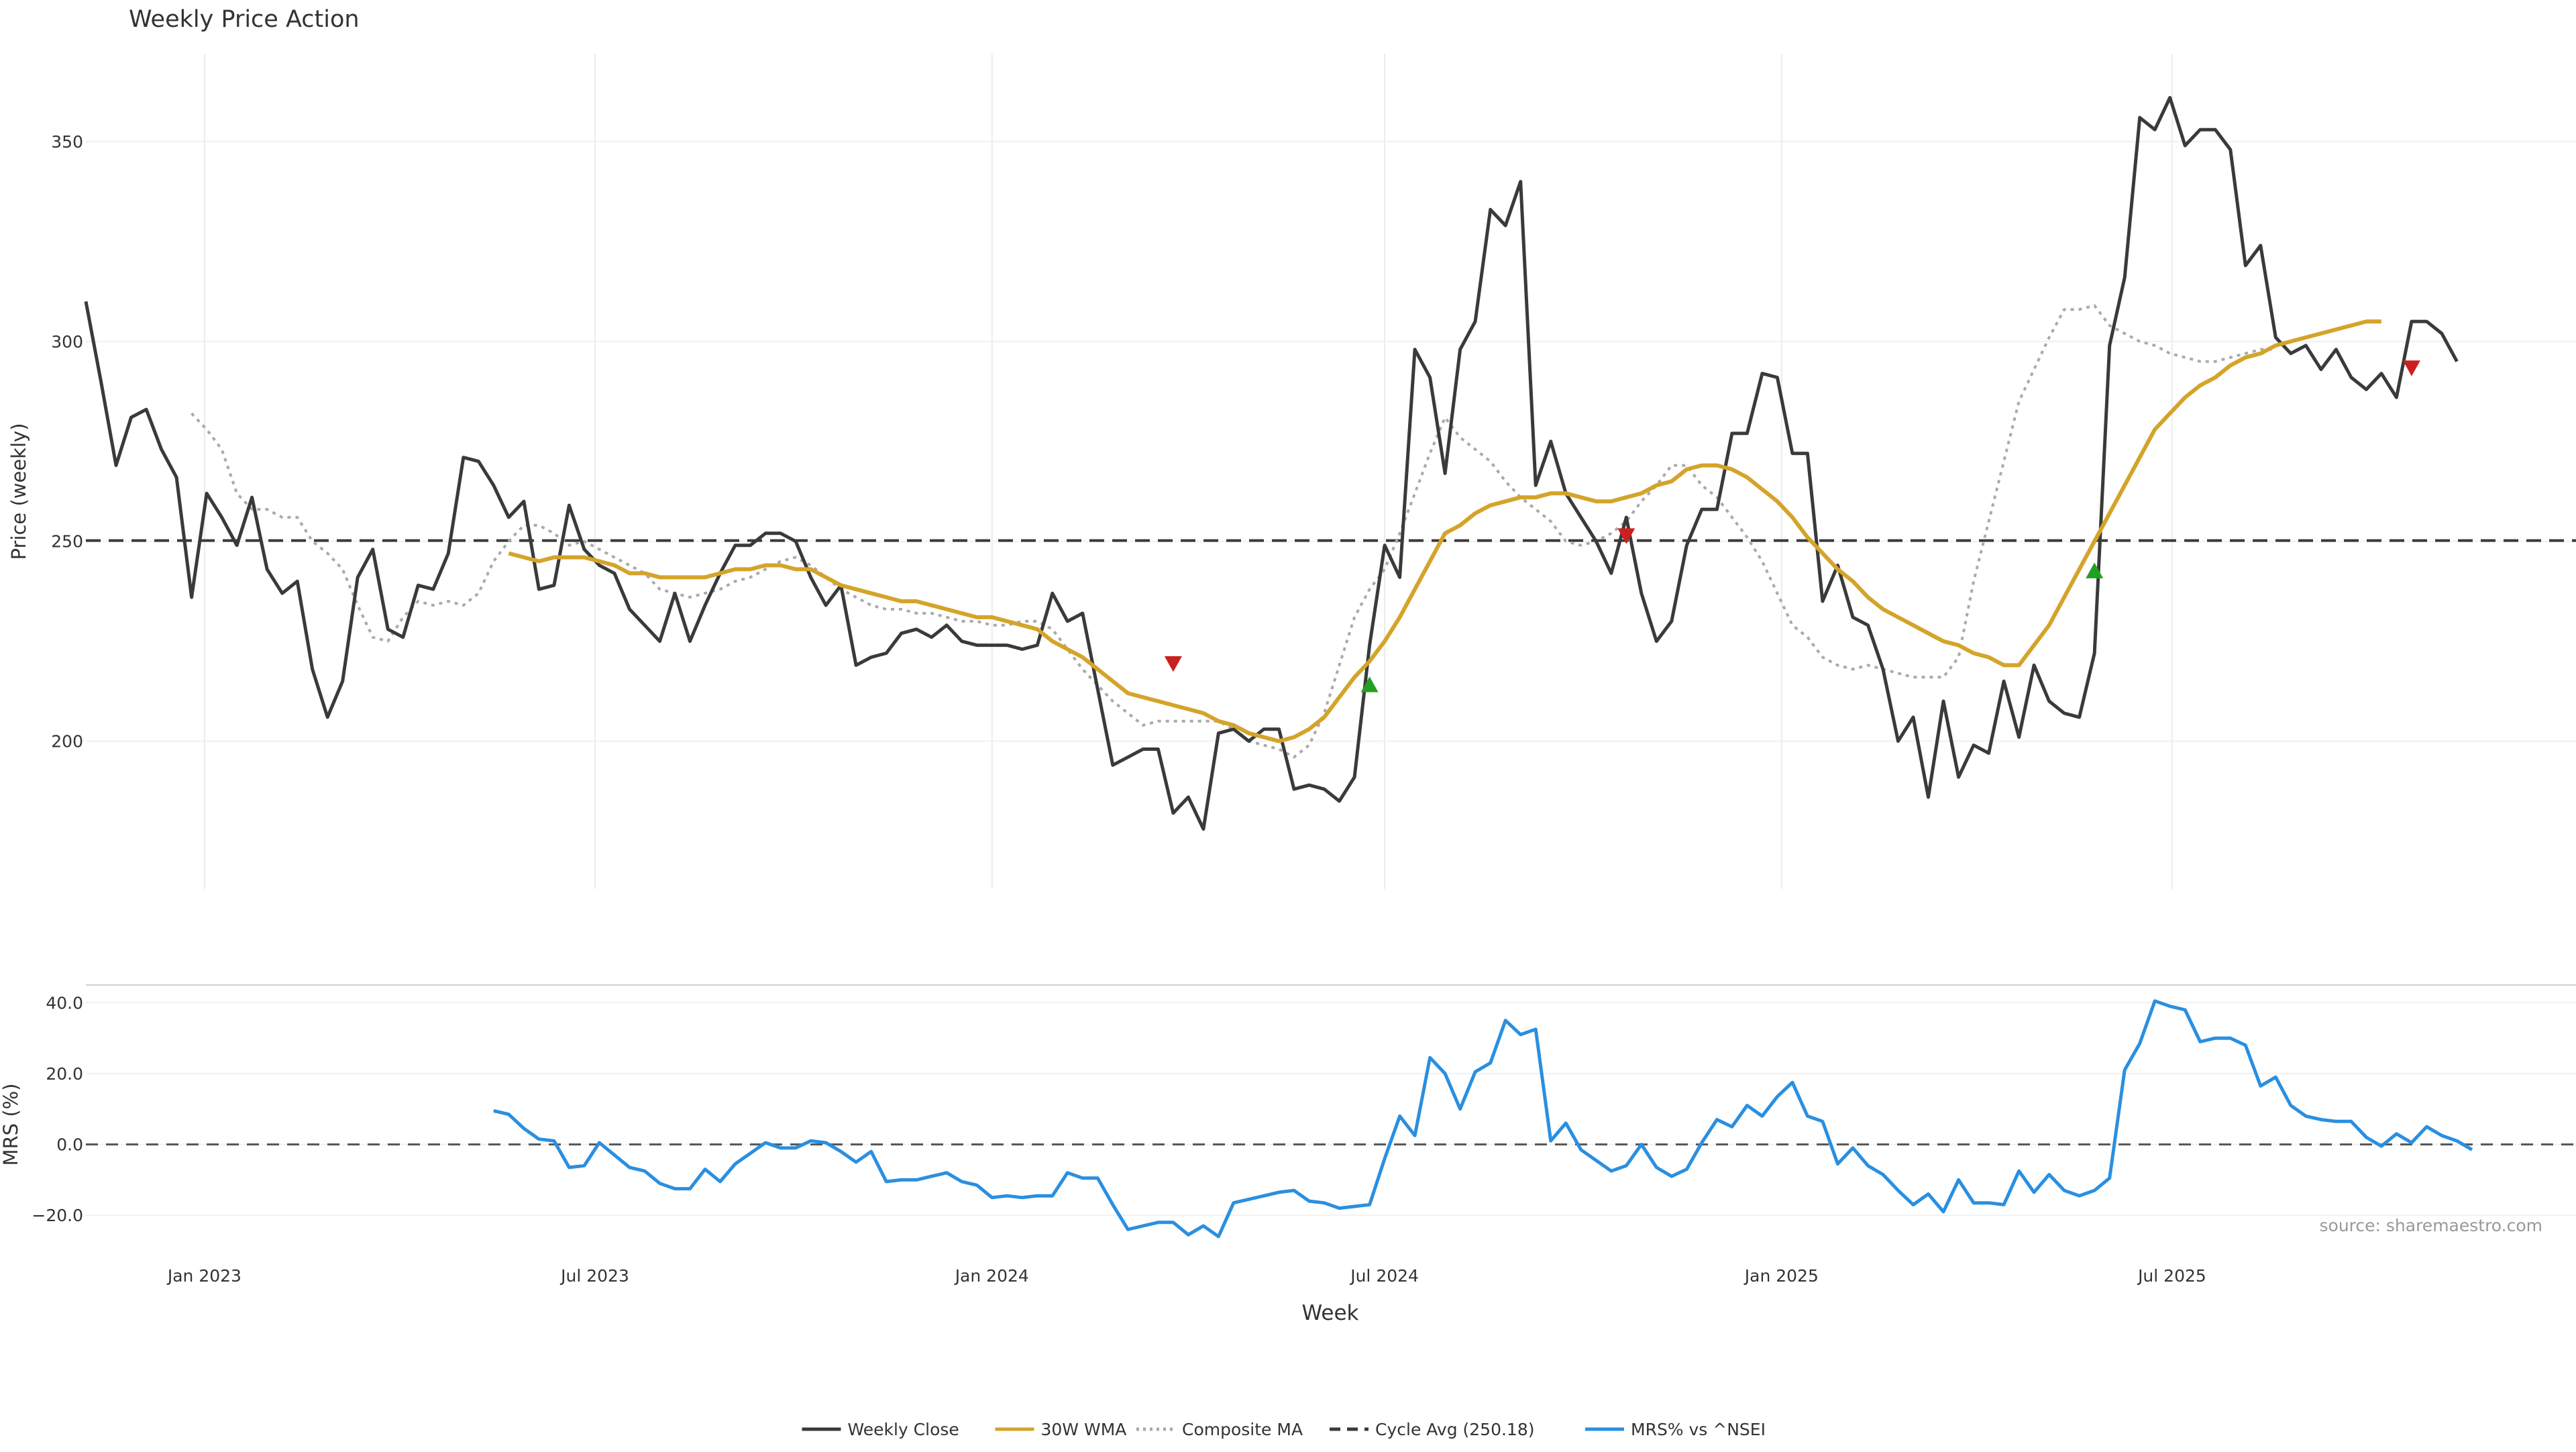 Image resolution: width=2576 pixels, height=1452 pixels. What do you see at coordinates (1483, 1119) in the screenshot?
I see `mrs-line` at bounding box center [1483, 1119].